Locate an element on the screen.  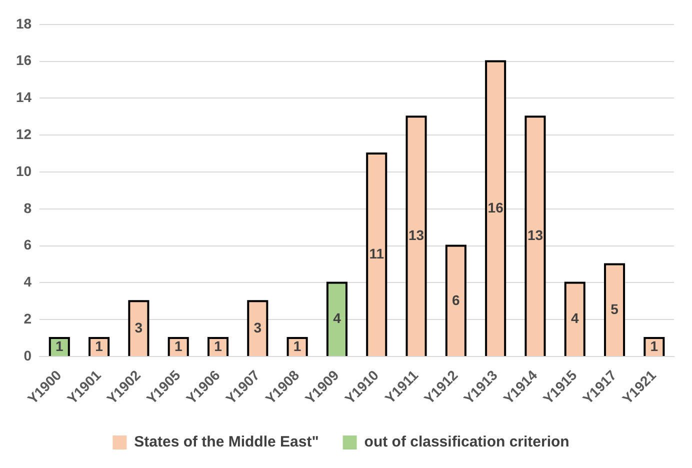
y-tick-label: 2 is located at coordinates (28, 318).